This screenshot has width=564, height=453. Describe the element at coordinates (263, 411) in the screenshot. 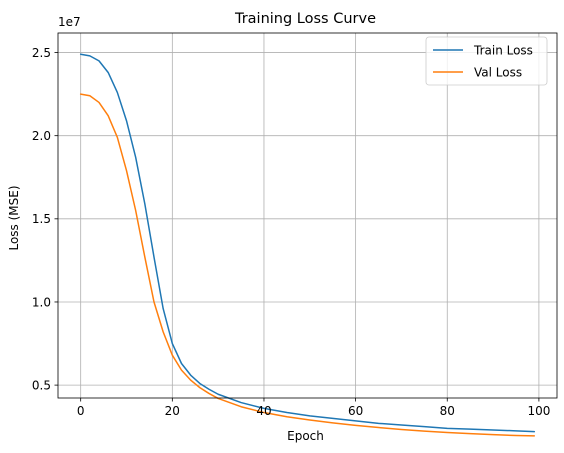

I see `x-tick-label: 40` at that location.